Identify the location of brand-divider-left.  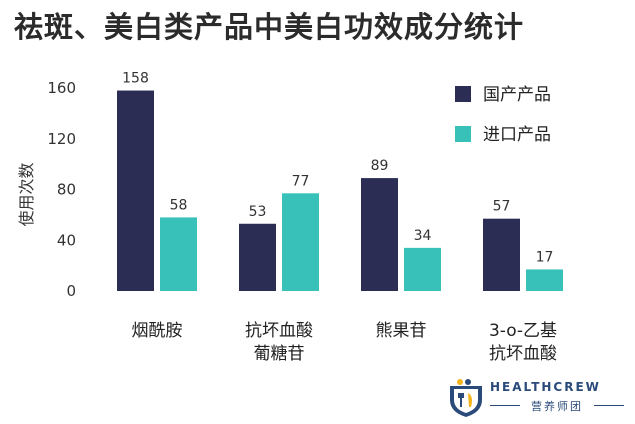
(505, 405).